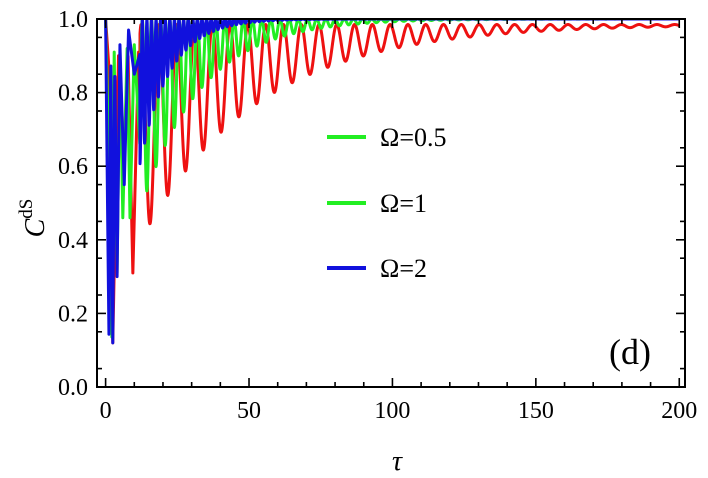 Image resolution: width=708 pixels, height=478 pixels. I want to click on y-tick-label: 0.4, so click(73, 241).